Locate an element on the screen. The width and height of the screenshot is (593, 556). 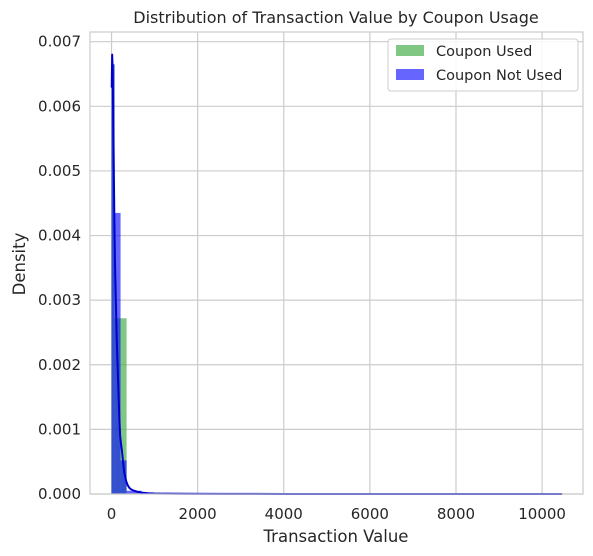
bar-coupon-used is located at coordinates (123, 406).